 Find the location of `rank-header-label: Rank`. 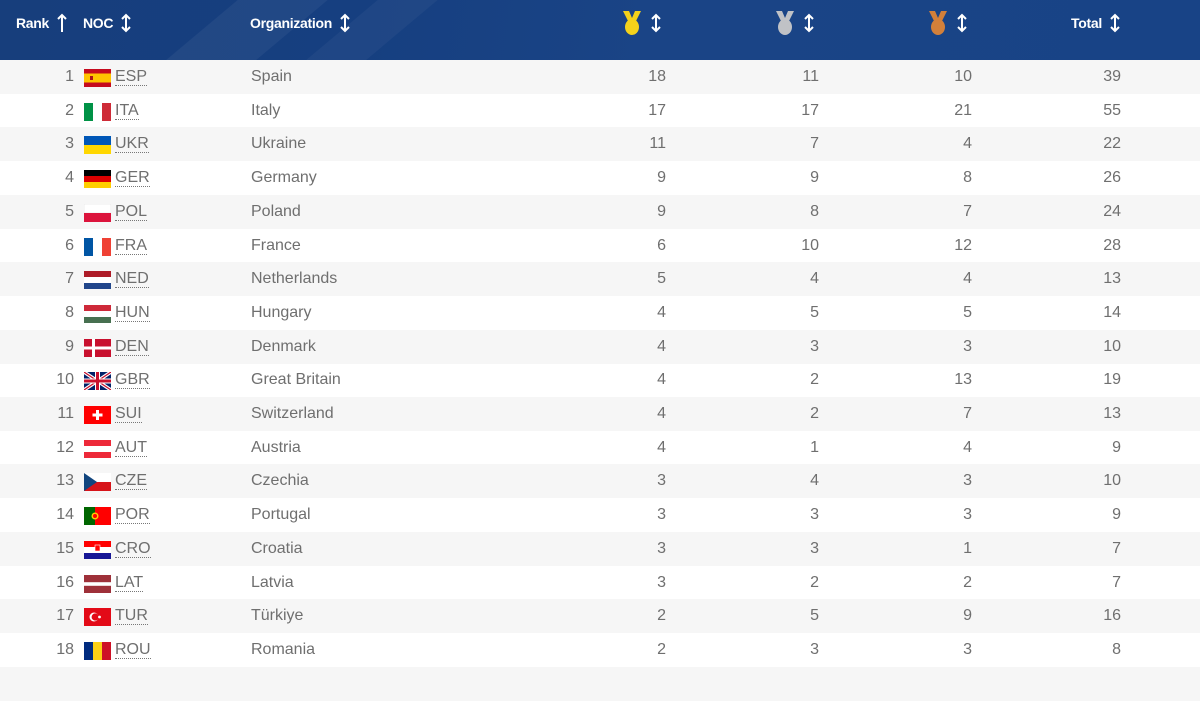

rank-header-label: Rank is located at coordinates (33, 23).